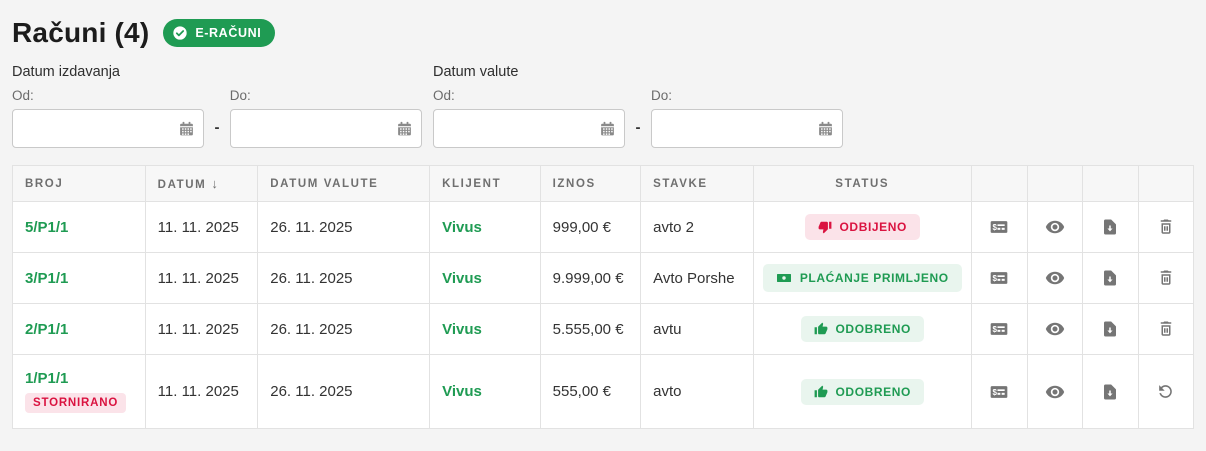 Image resolution: width=1206 pixels, height=451 pixels. I want to click on issue-date-to-label: Do:, so click(240, 95).